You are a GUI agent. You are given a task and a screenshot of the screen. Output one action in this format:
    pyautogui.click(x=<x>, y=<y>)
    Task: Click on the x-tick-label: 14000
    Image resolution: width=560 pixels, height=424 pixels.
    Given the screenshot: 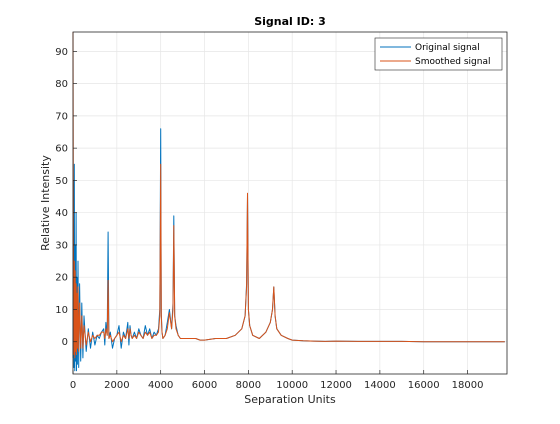 What is the action you would take?
    pyautogui.click(x=380, y=385)
    